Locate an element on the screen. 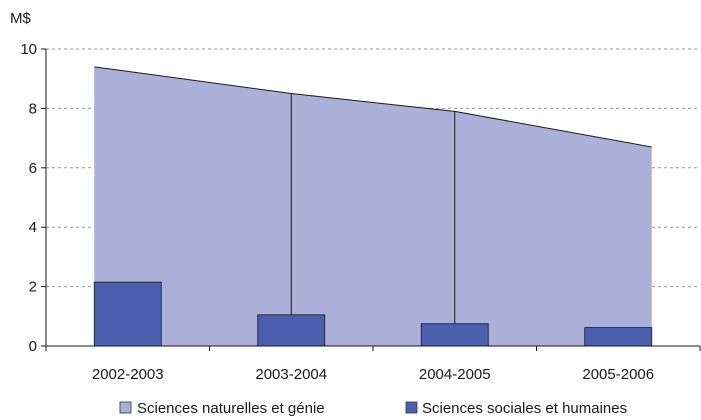 The height and width of the screenshot is (420, 701). legend-swatch-social-sciences is located at coordinates (411, 407).